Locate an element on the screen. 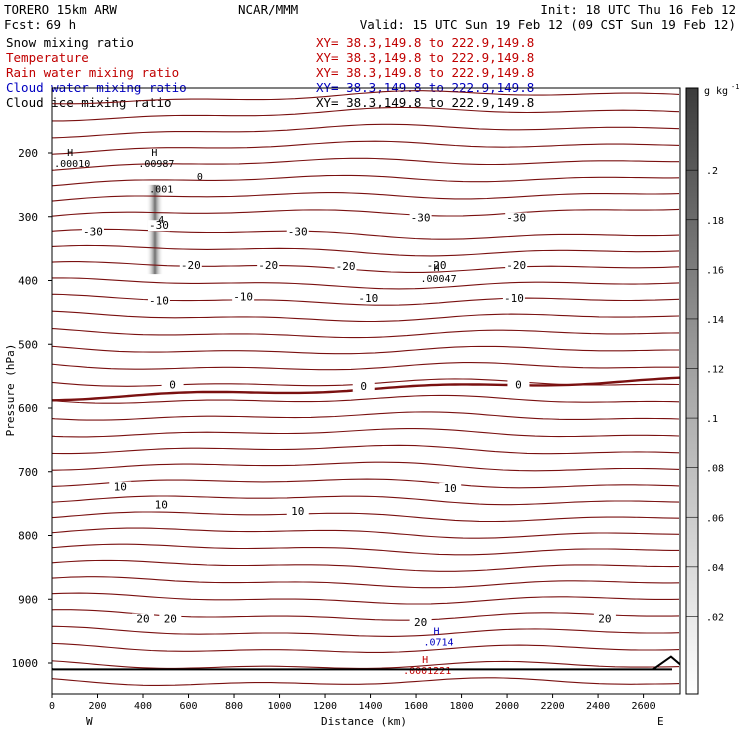 This screenshot has height=740, width=740. temperature-label: -10 is located at coordinates (514, 298).